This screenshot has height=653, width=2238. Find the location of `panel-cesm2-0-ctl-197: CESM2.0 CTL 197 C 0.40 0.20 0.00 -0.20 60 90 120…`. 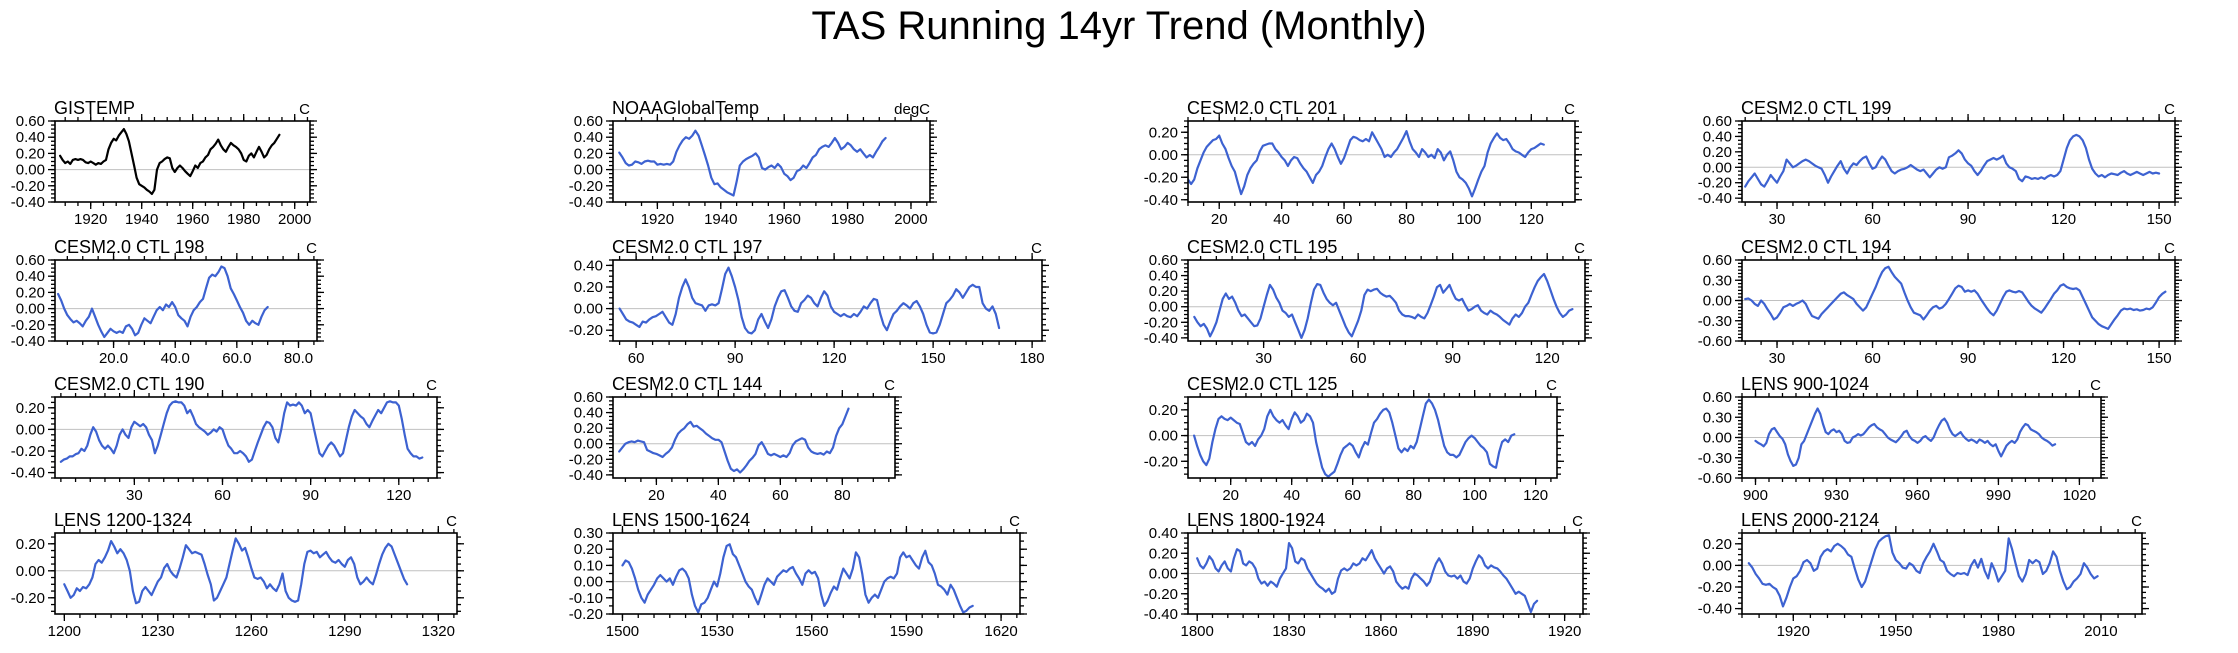

panel-cesm2-0-ctl-197: CESM2.0 CTL 197 C 0.40 0.20 0.00 -0.20 60 90 120… is located at coordinates (811, 303).